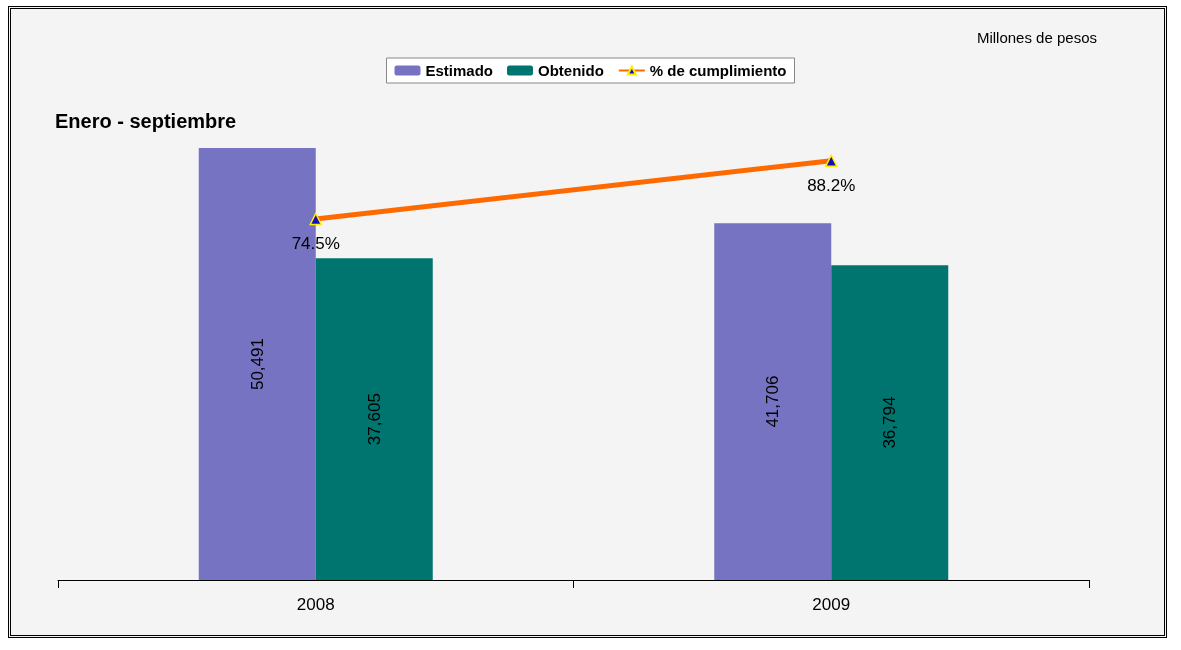  I want to click on data-label: 37,605, so click(374, 419).